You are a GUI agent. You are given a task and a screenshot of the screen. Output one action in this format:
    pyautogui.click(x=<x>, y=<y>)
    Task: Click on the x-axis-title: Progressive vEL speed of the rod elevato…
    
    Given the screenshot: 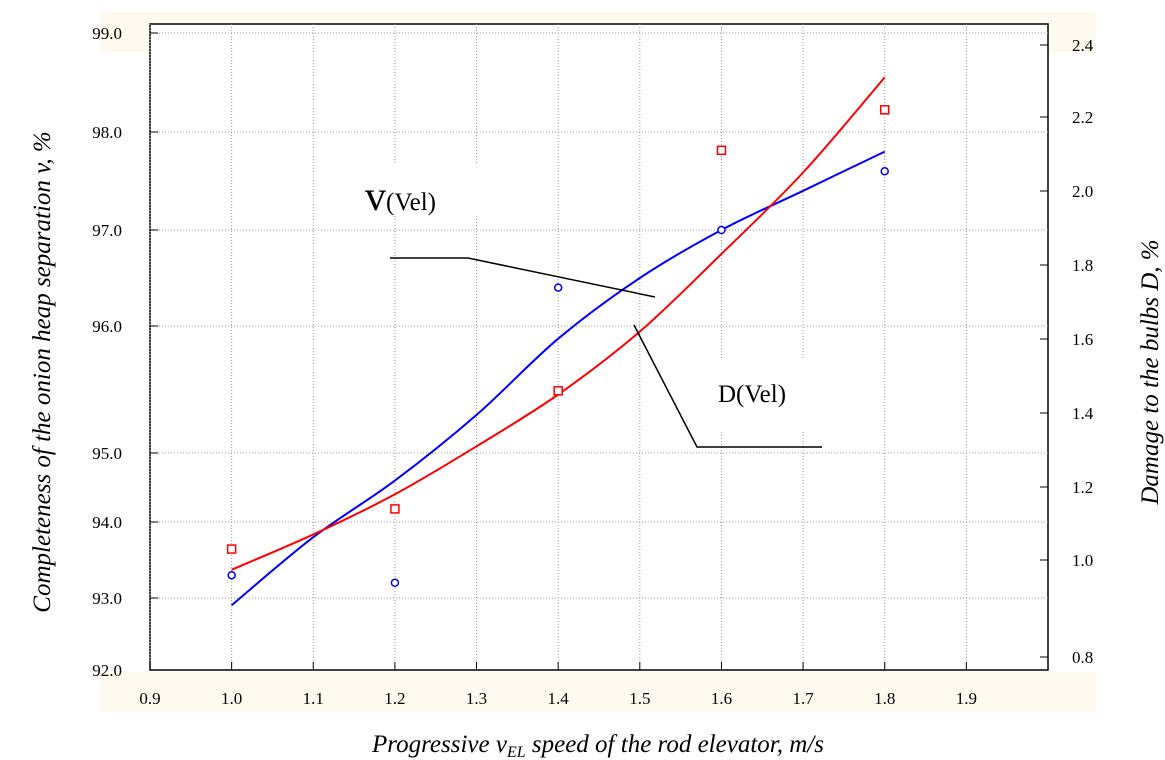 What is the action you would take?
    pyautogui.click(x=597, y=745)
    